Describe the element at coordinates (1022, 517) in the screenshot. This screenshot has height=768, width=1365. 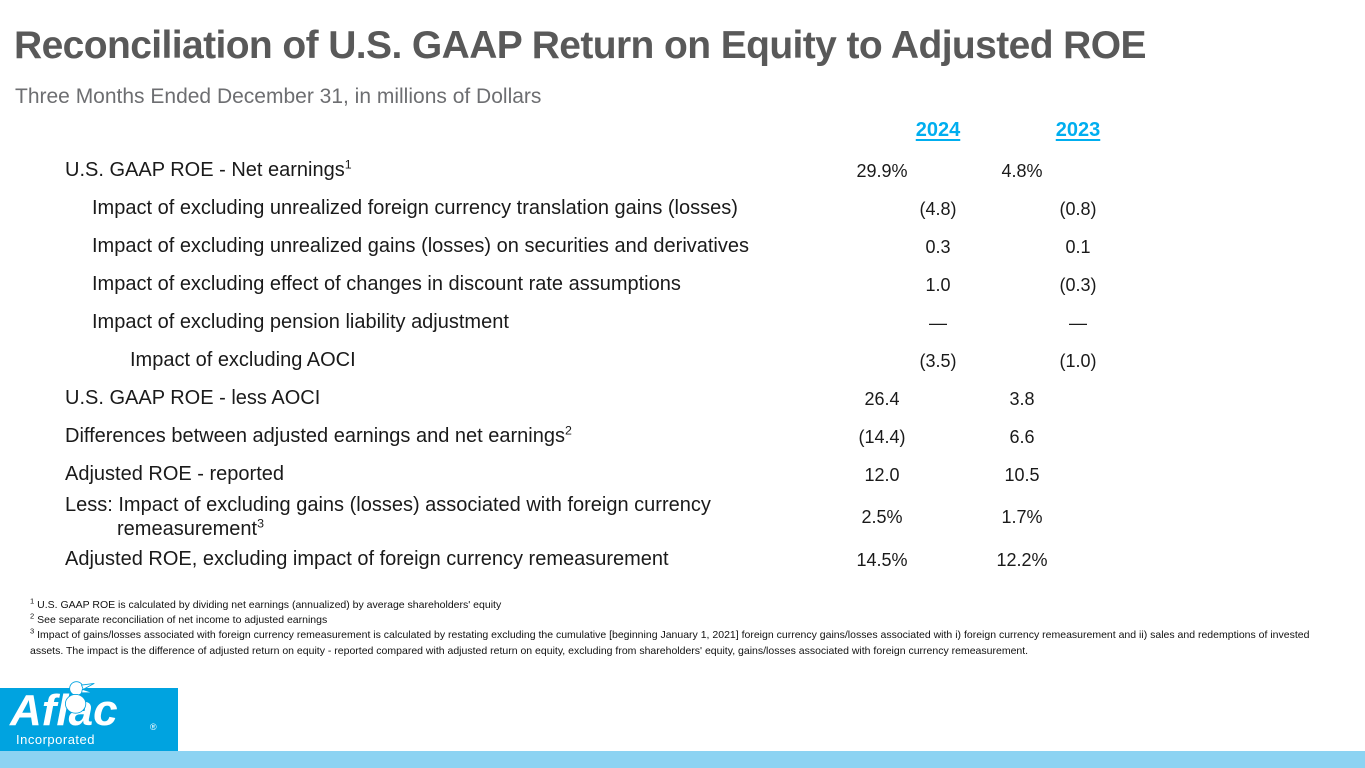
I see `row-value-2023: 1.7%` at that location.